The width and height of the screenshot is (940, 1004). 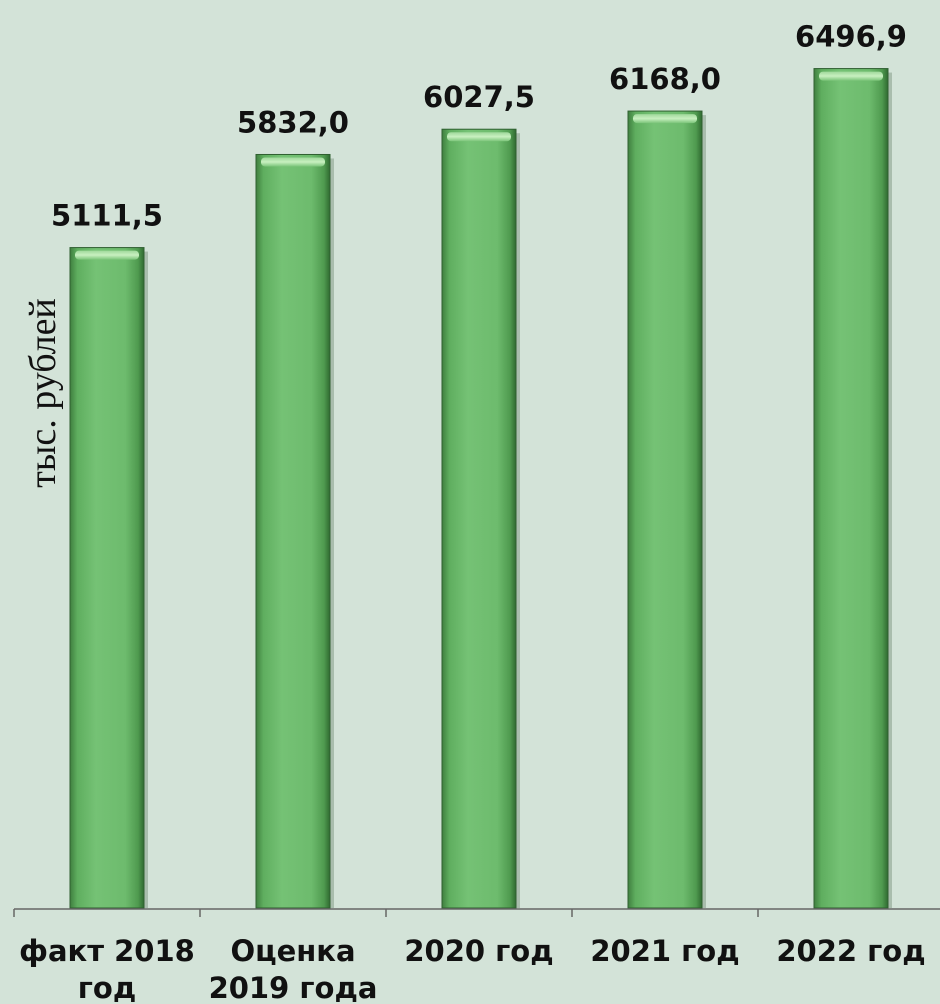 I want to click on bar-value-label: 6027,5, so click(x=479, y=97).